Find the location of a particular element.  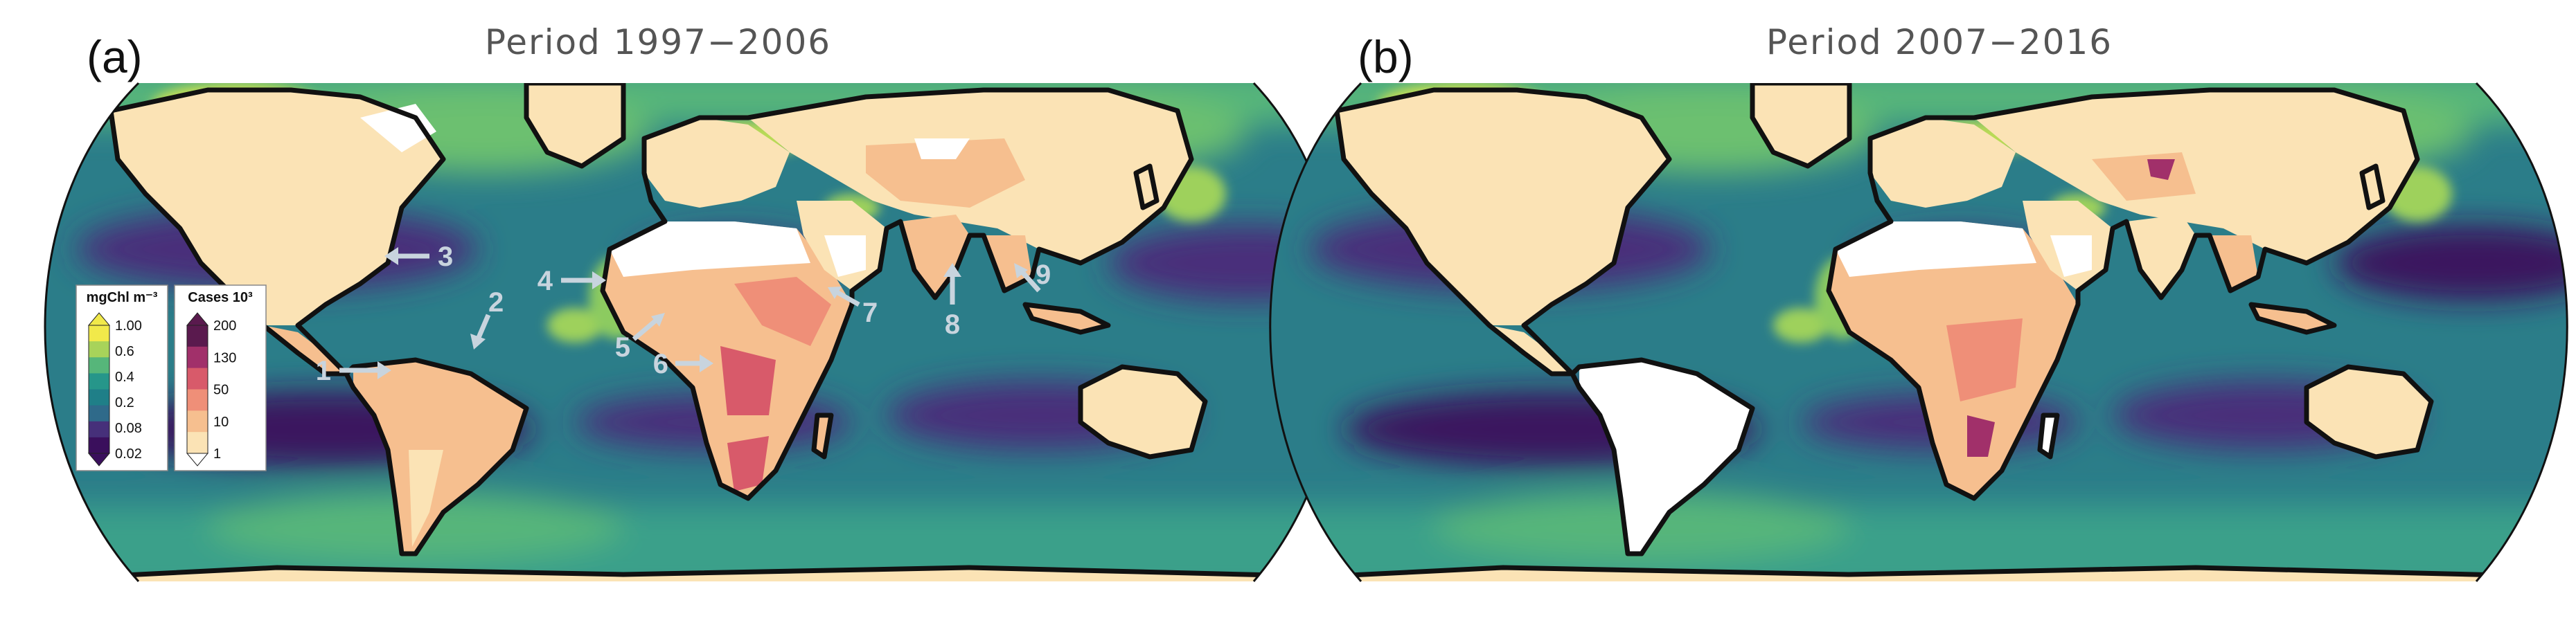

arrow-2: 2 is located at coordinates (487, 318).